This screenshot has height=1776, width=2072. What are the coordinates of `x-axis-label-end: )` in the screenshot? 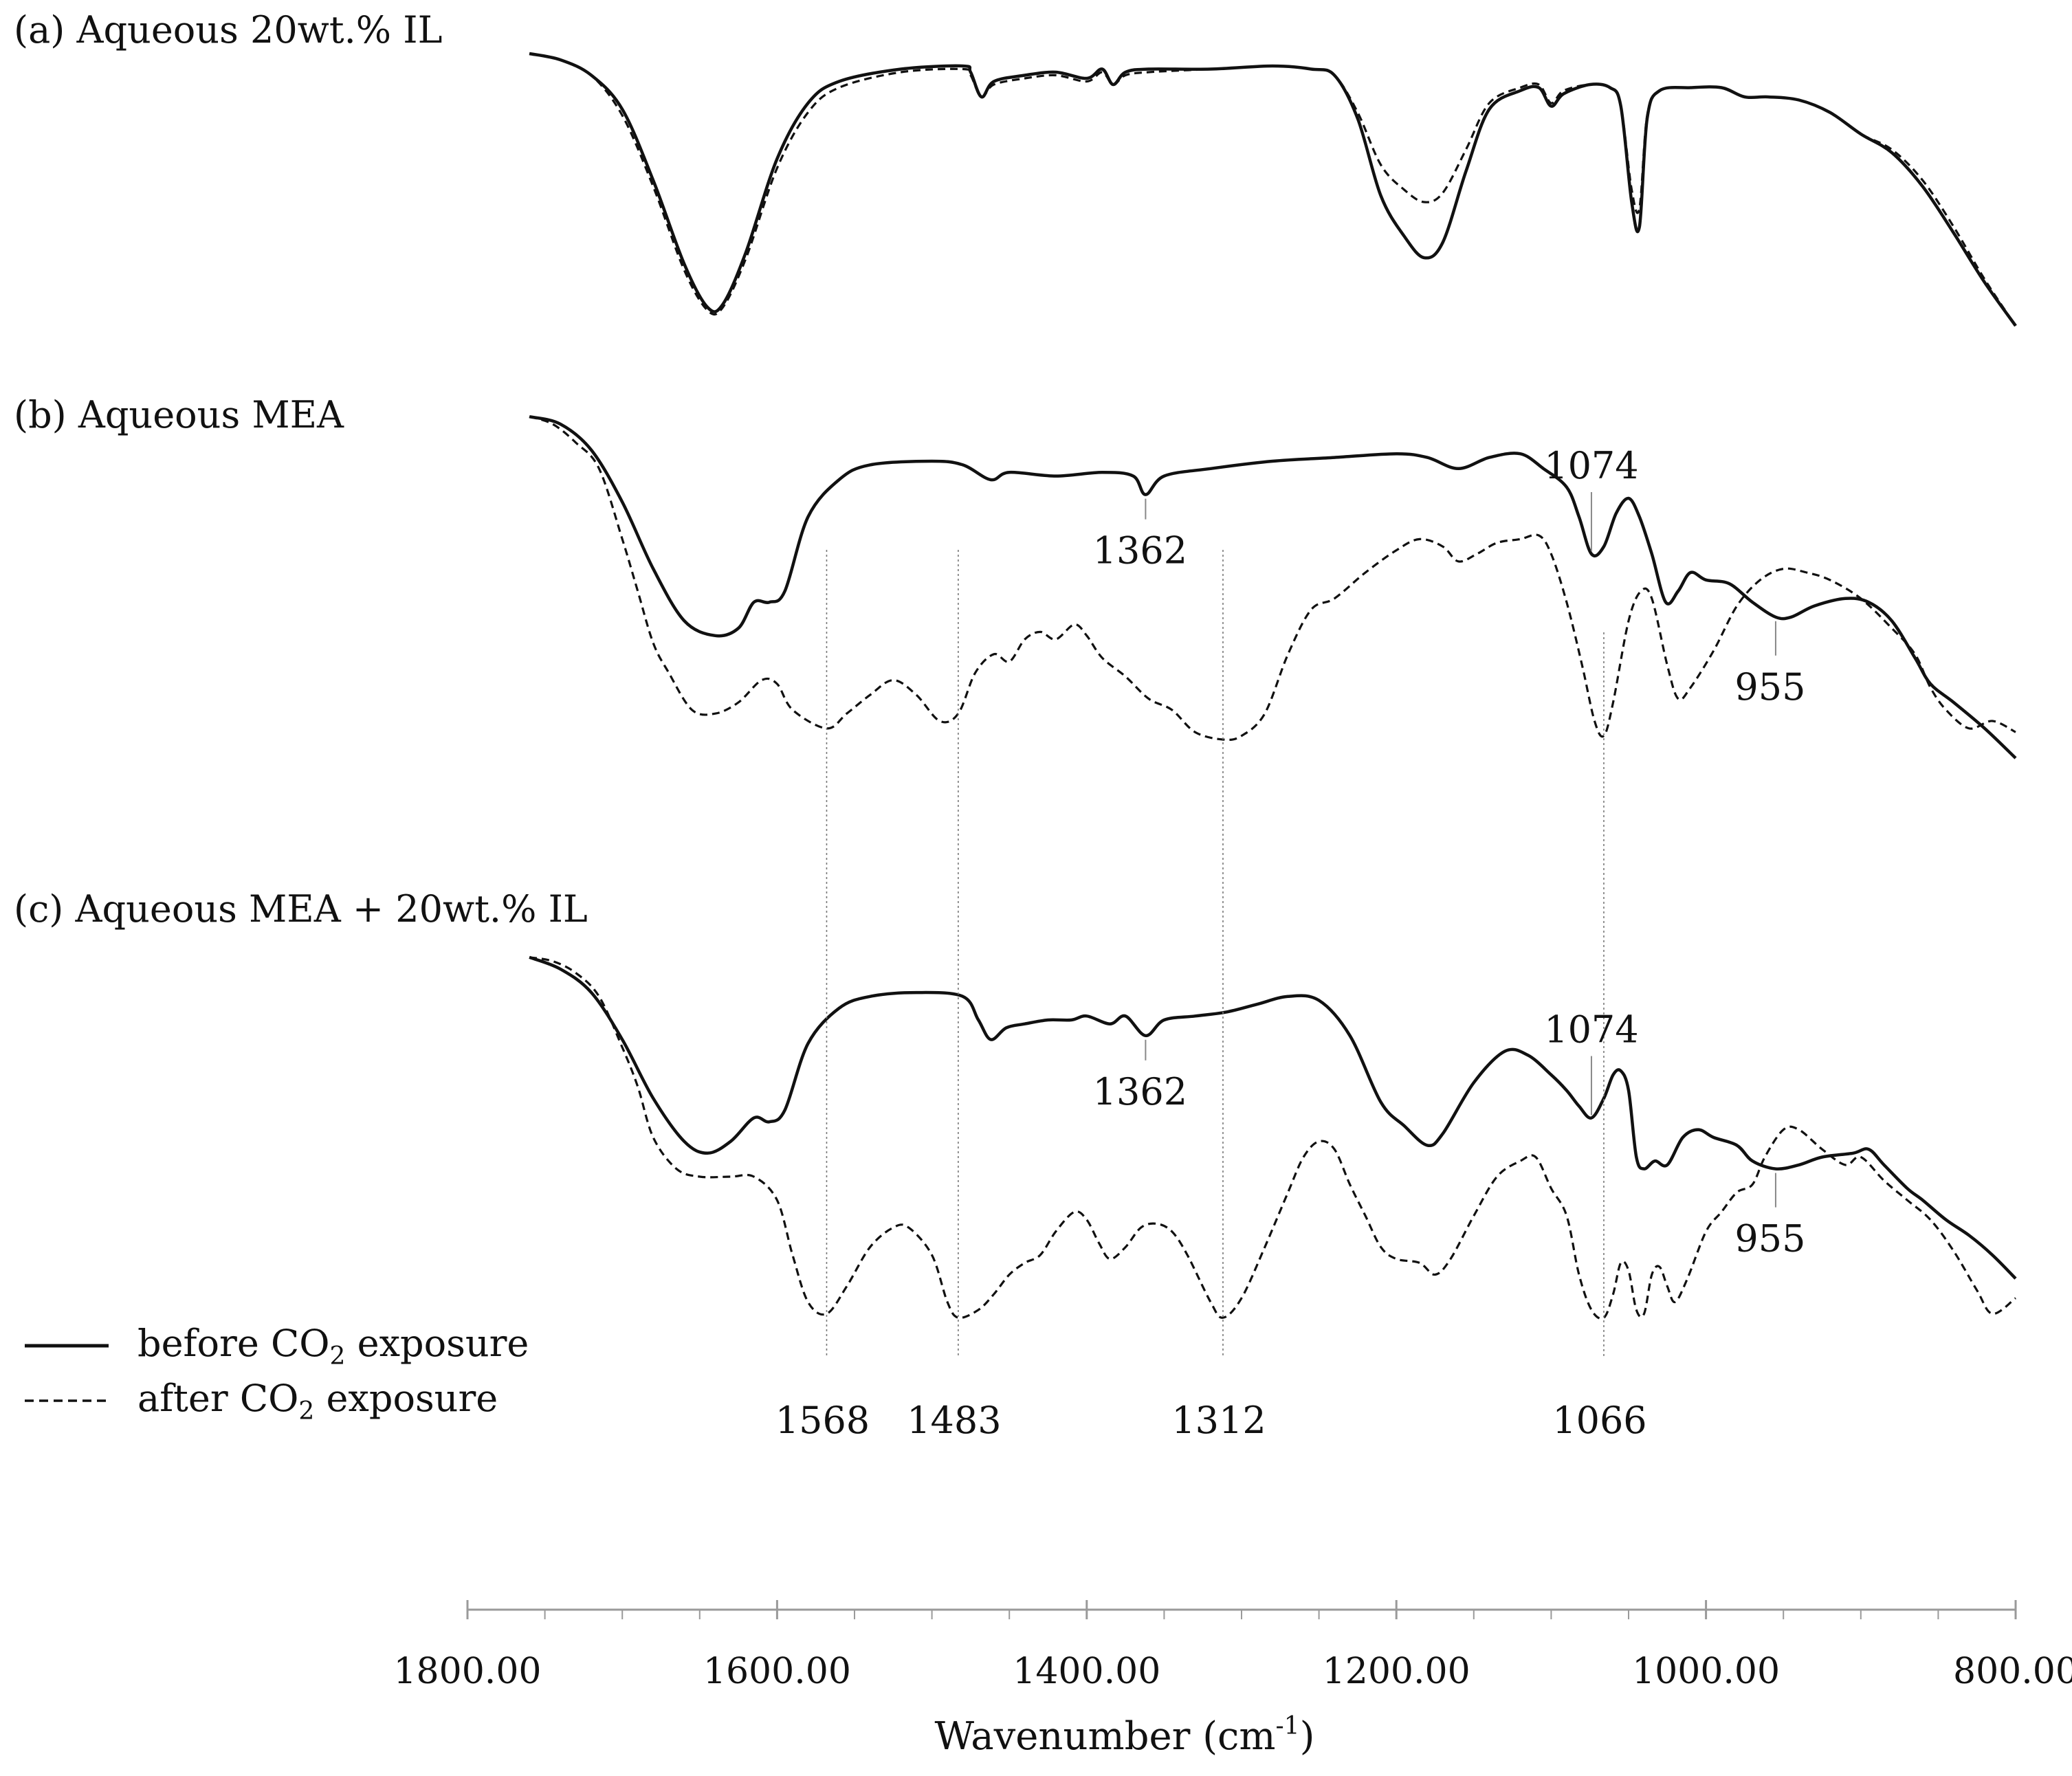 It's located at (1308, 1737).